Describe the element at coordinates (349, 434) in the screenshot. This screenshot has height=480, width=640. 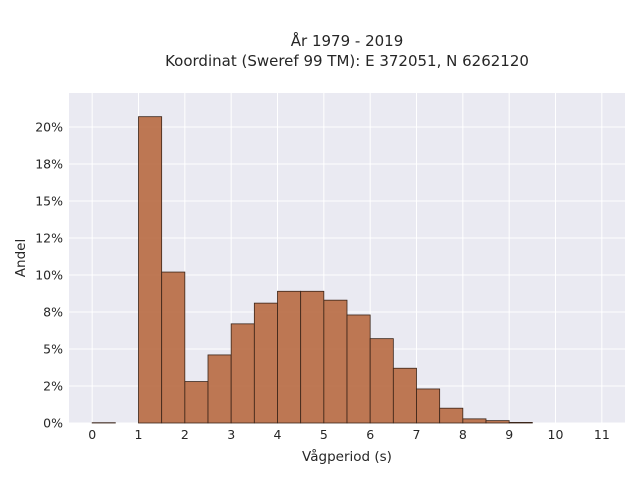
I see `x-tick-labels: 0 1 2 3 4 5 6 7 8 9 10 11` at that location.